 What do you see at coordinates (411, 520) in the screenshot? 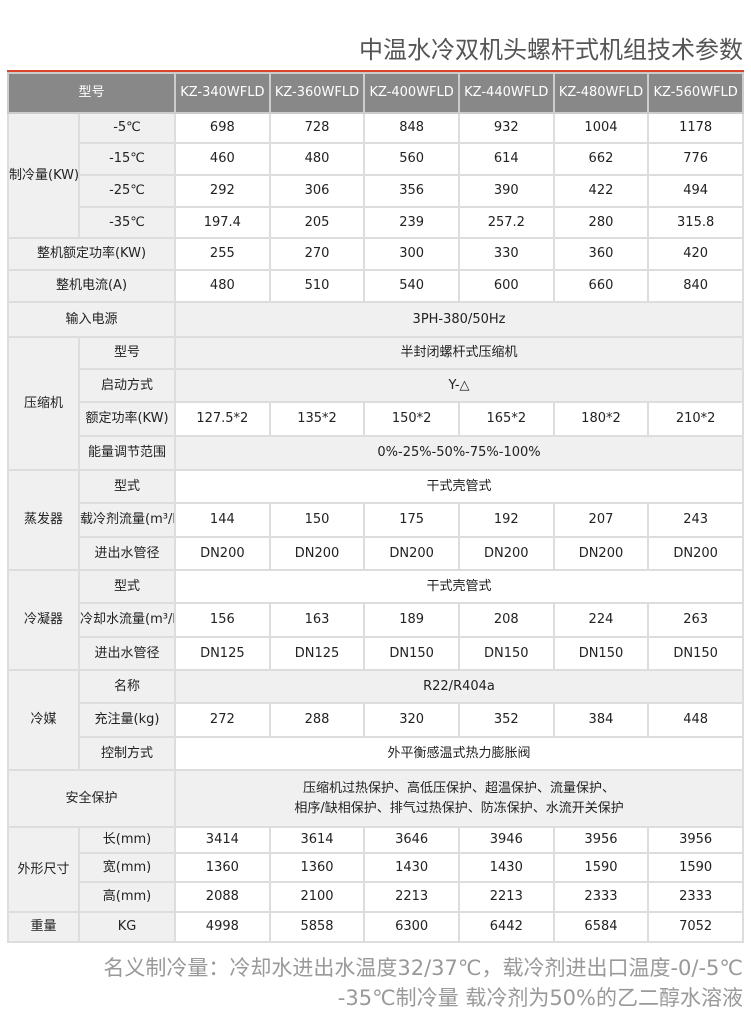
I see `value-cell: 175` at bounding box center [411, 520].